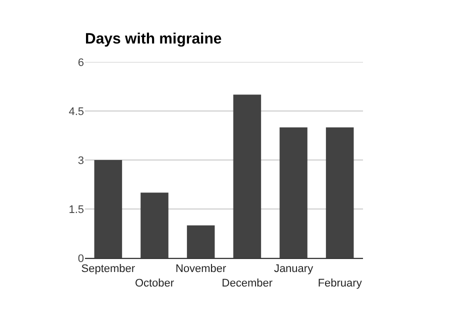 The width and height of the screenshot is (450, 320). What do you see at coordinates (108, 269) in the screenshot?
I see `x-tick-label: September` at bounding box center [108, 269].